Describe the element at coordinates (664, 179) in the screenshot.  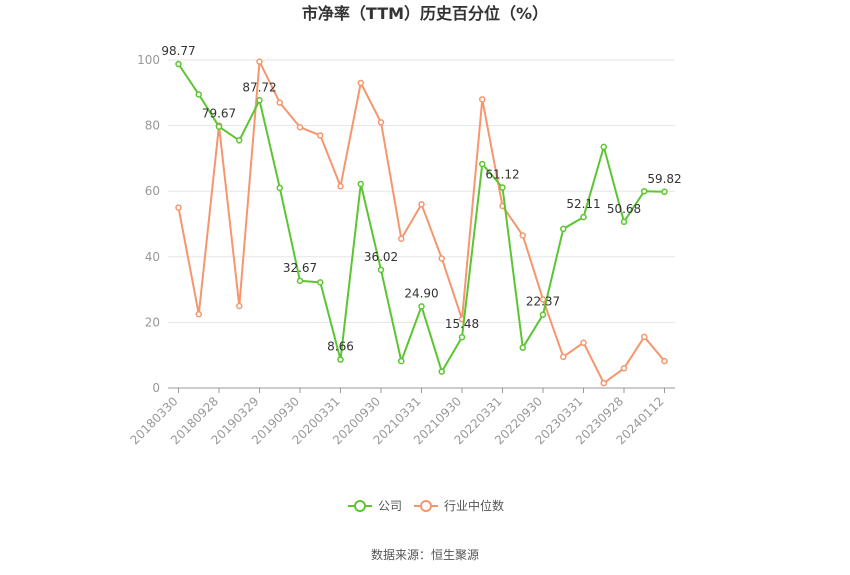
I see `data-label: 59.82` at that location.